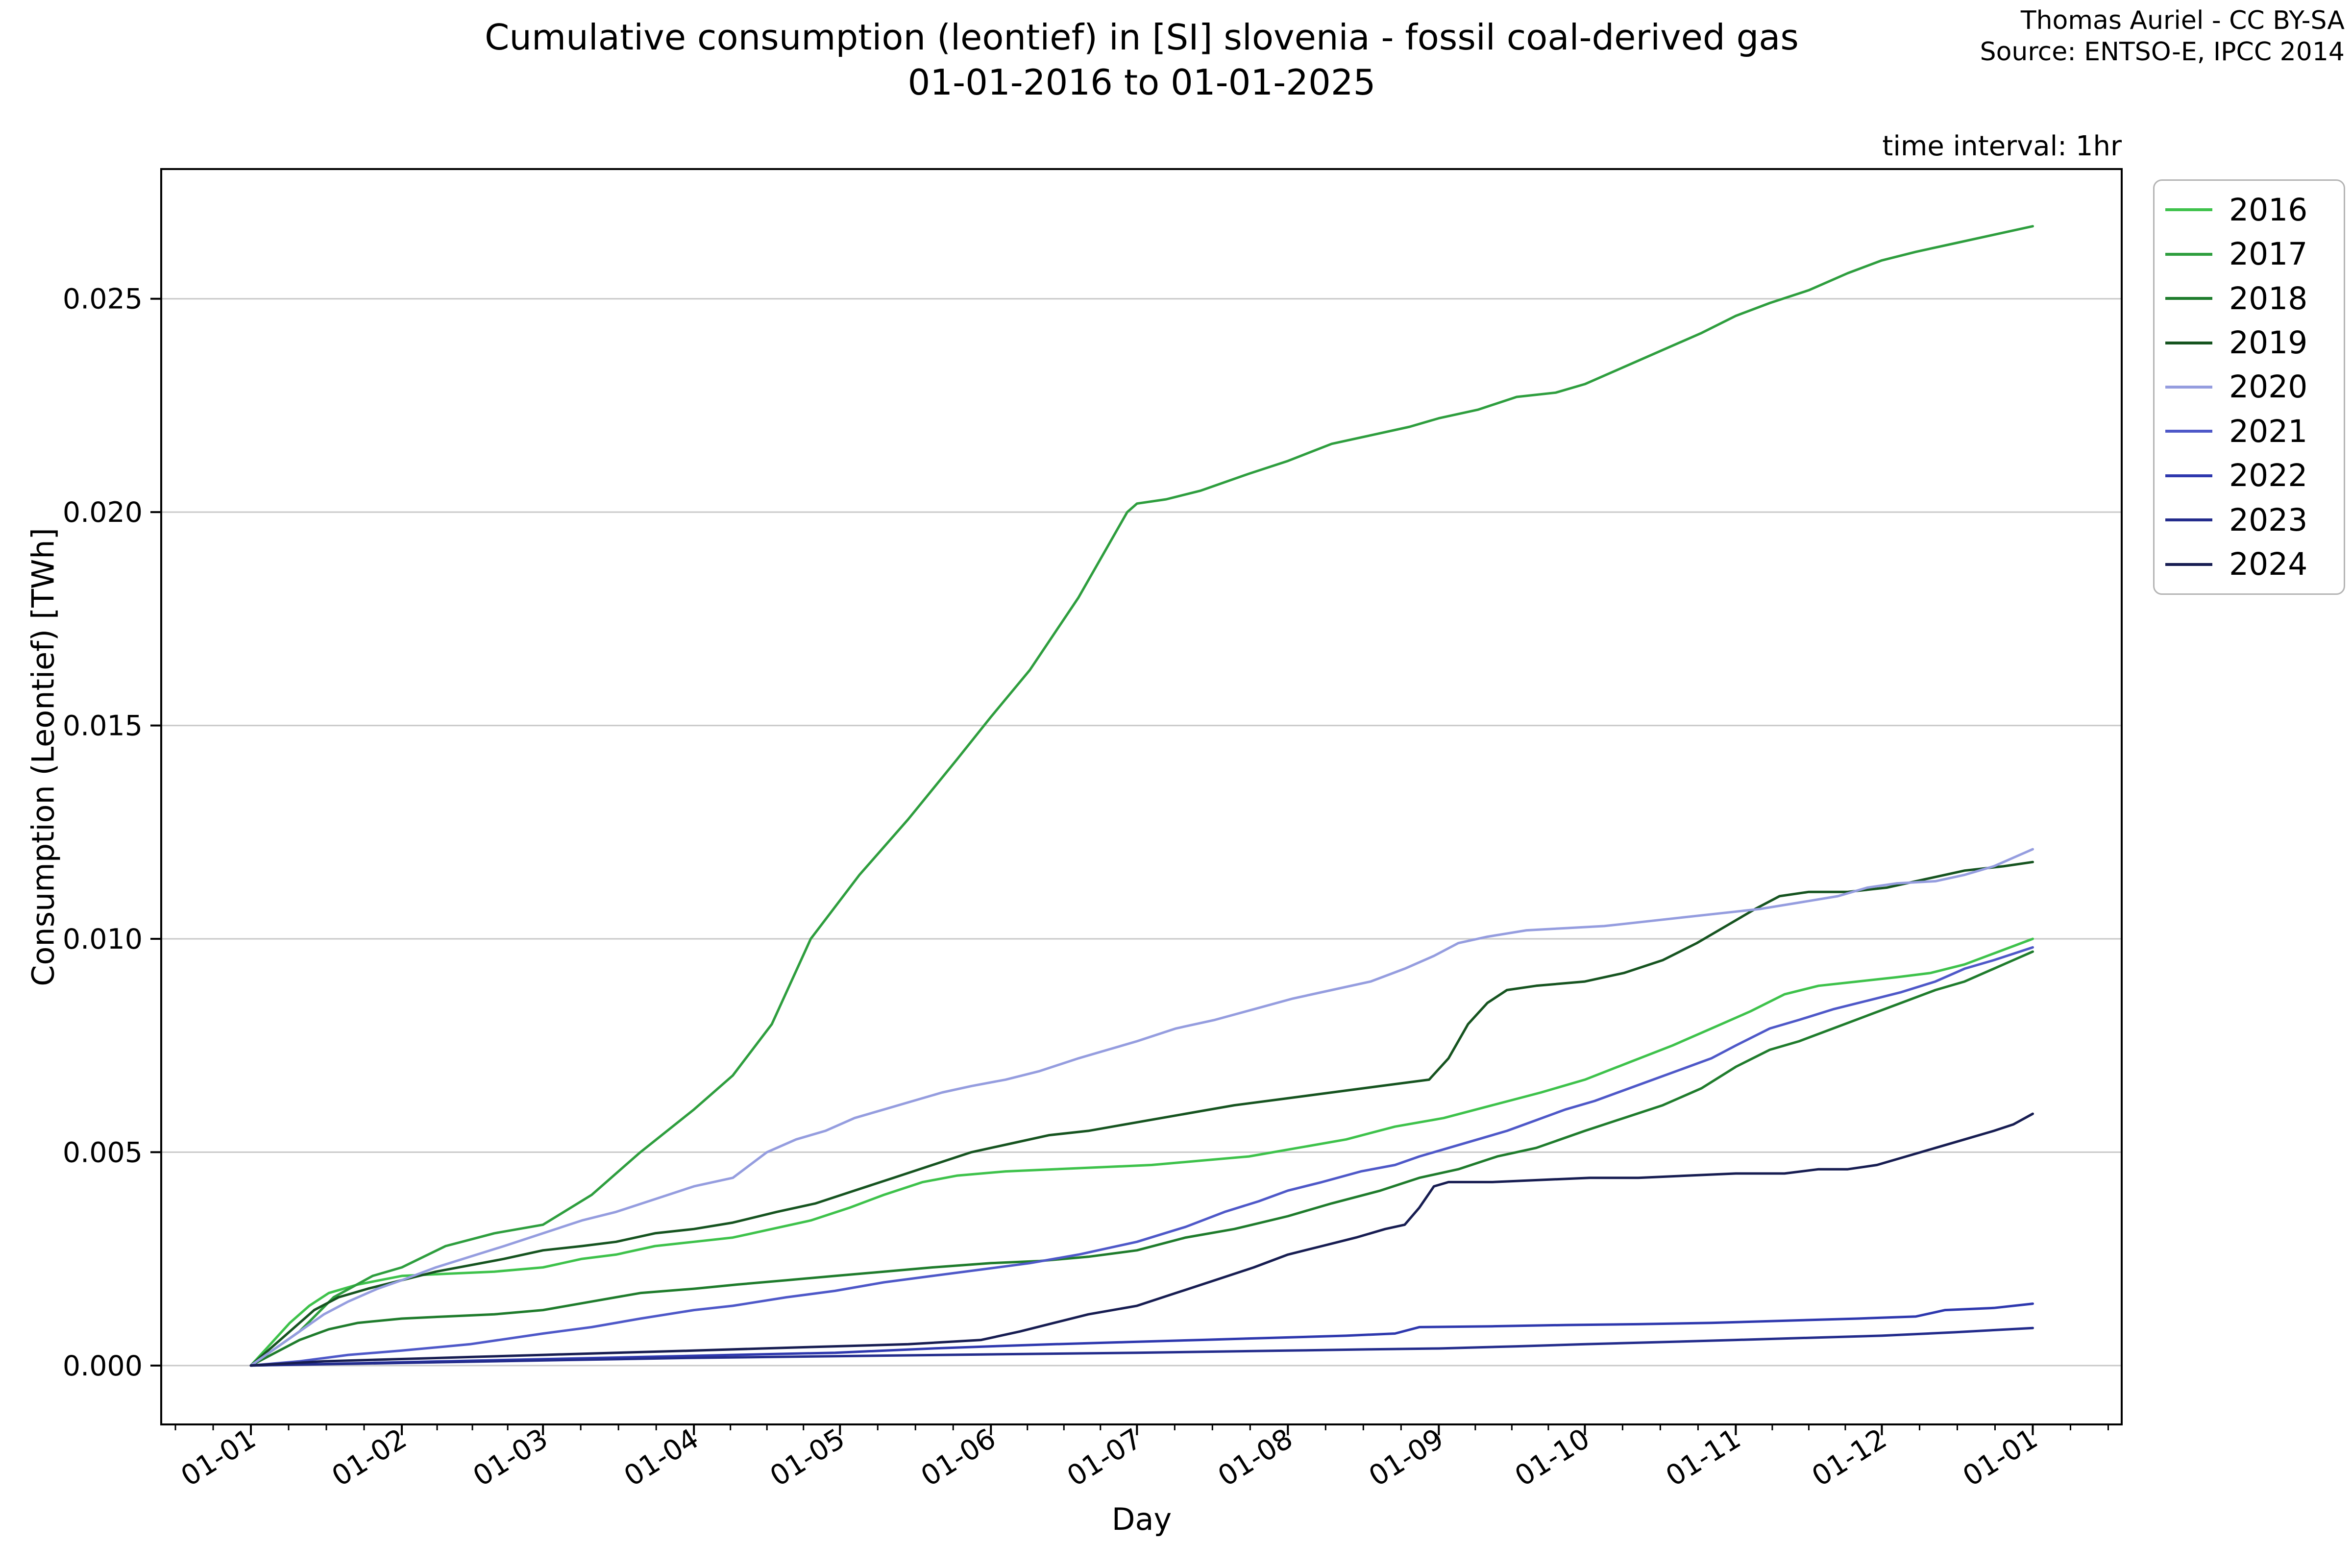 The image size is (2352, 1568). Describe the element at coordinates (2268, 564) in the screenshot. I see `legend-label-2024: 2024` at that location.